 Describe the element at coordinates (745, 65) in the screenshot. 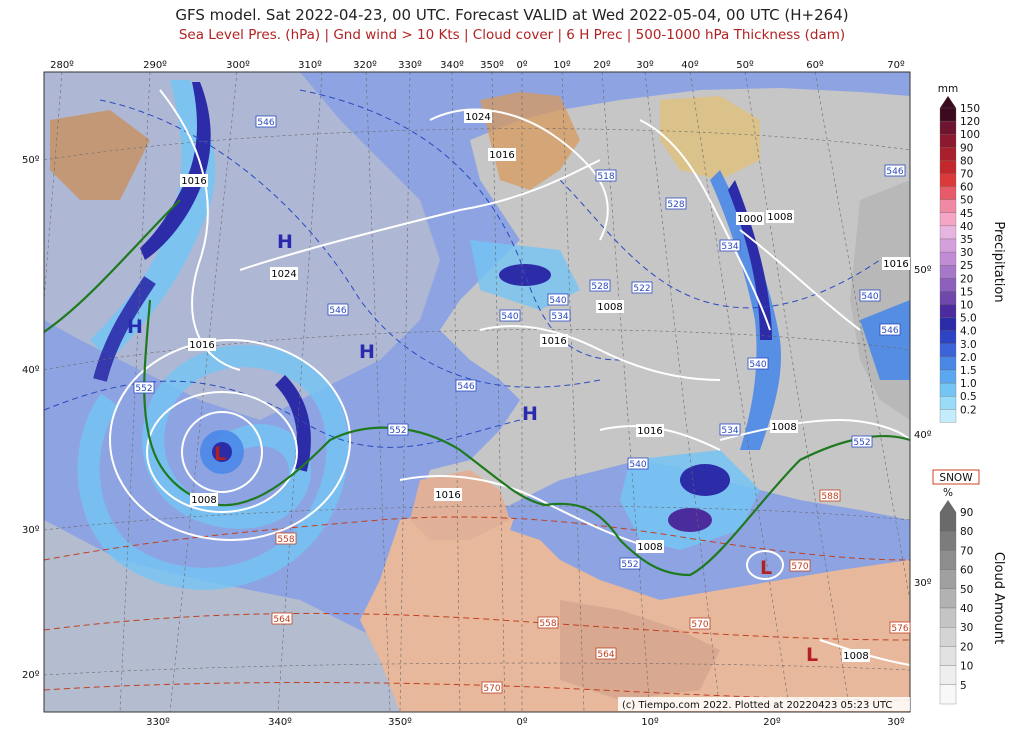

I see `lon-label: 50º` at that location.